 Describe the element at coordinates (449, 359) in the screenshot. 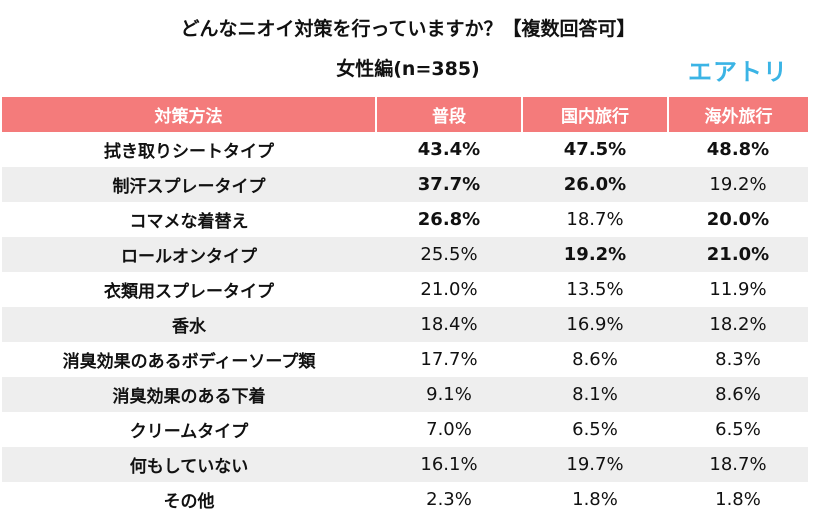

I see `cell: 17.7%` at that location.